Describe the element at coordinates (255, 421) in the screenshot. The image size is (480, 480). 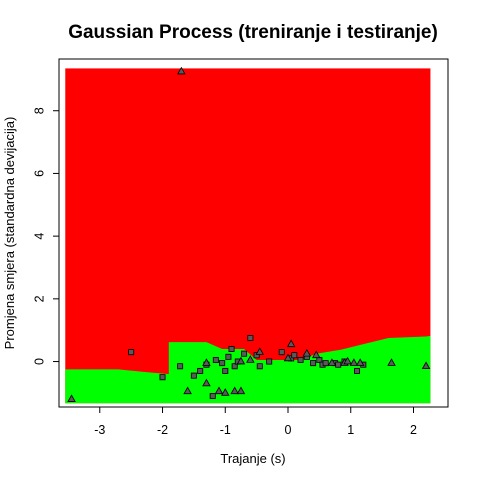
I see `x-axis: -3 -2 -1 0 1 2` at that location.